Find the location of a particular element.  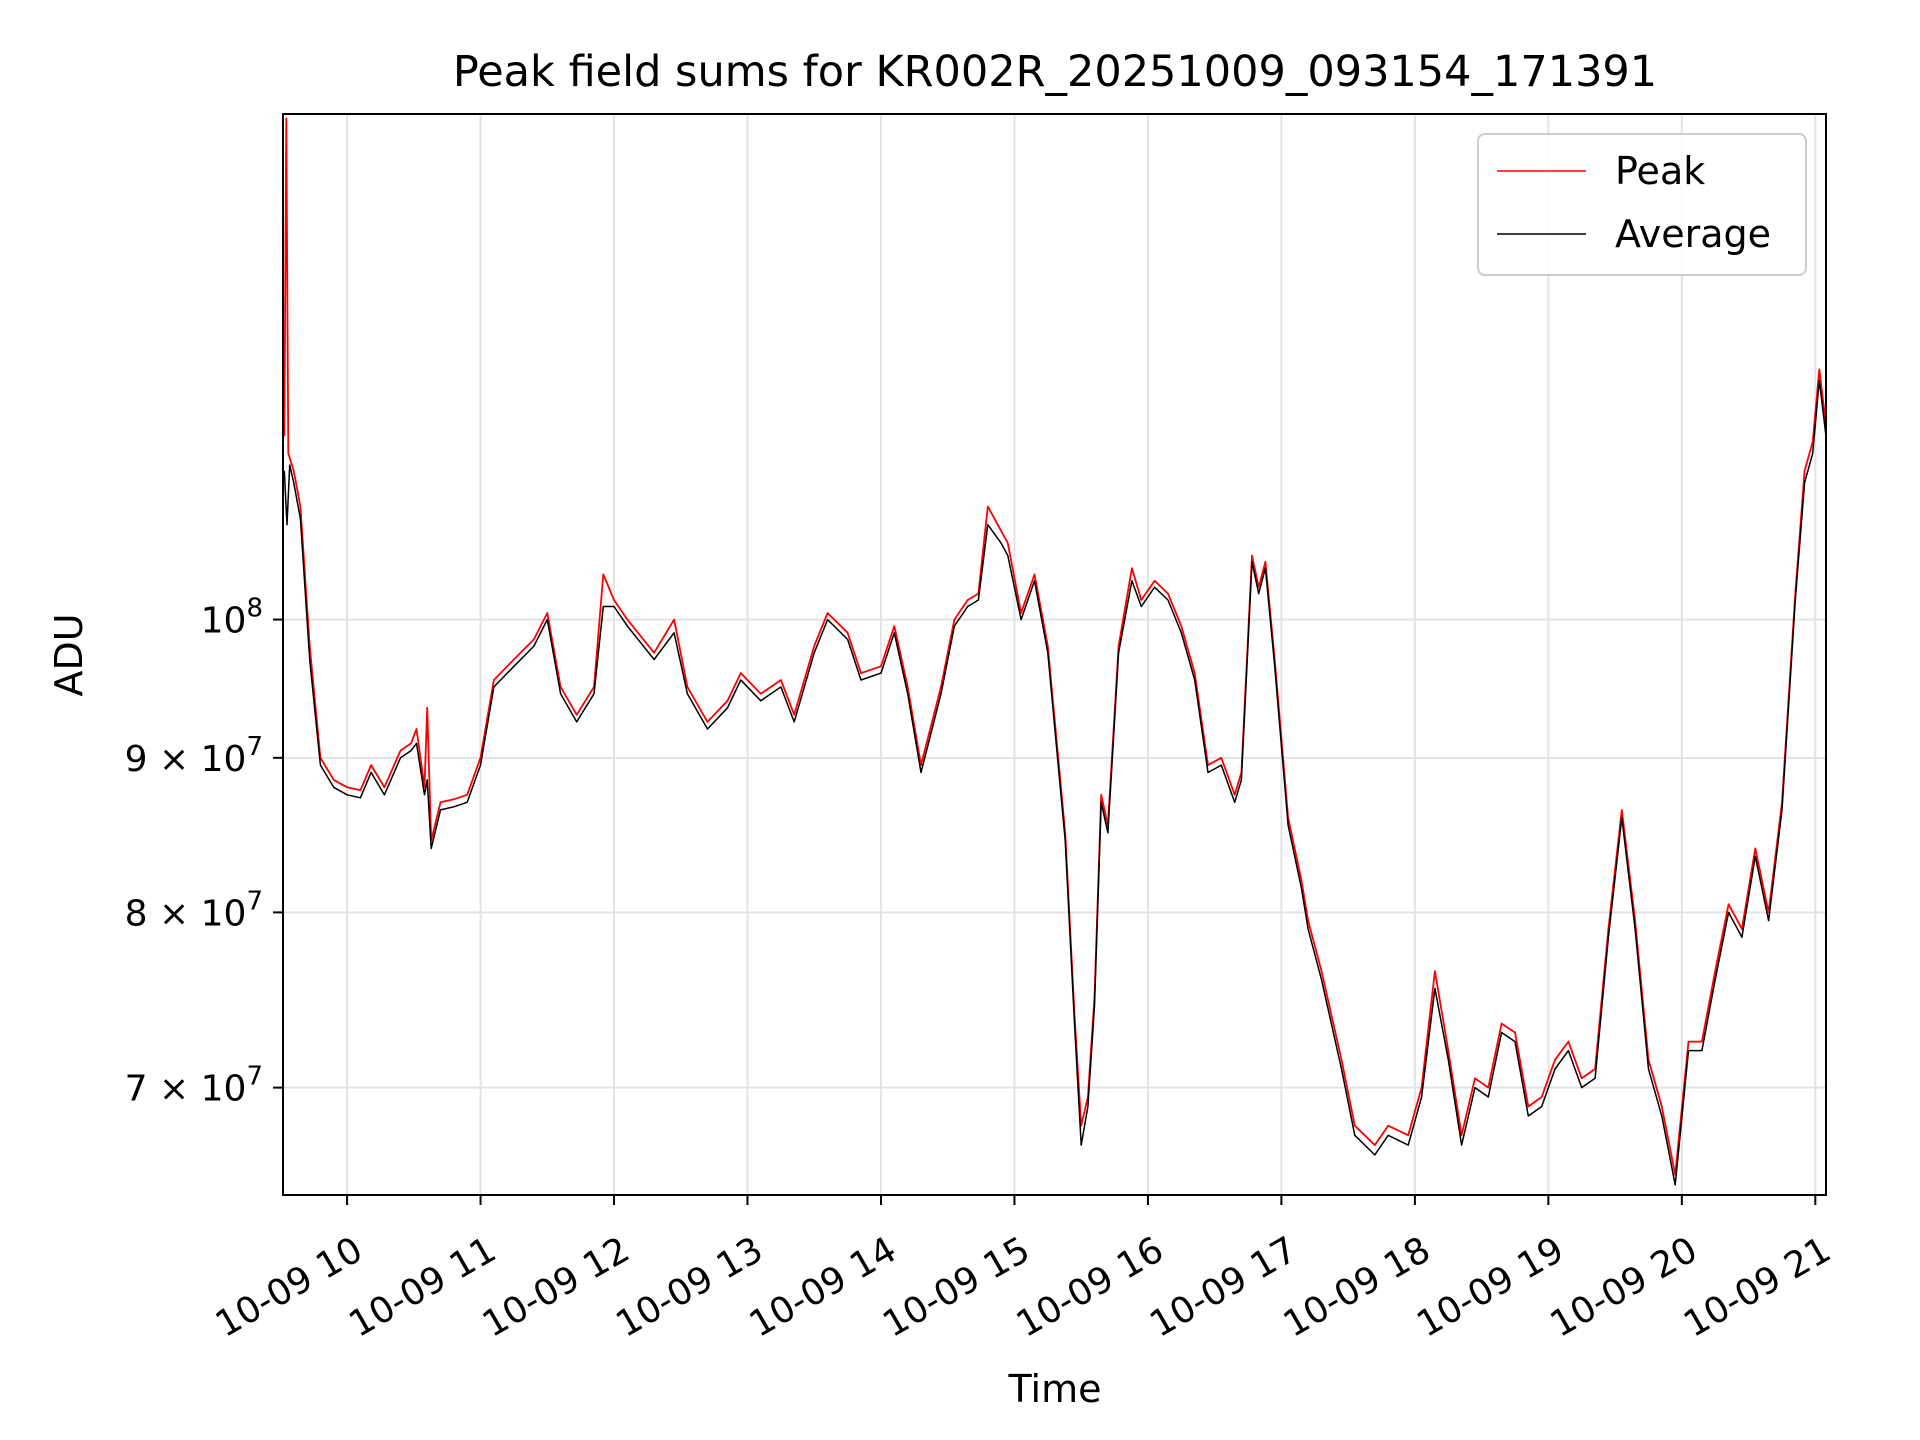

legend: Peak Average is located at coordinates (1642, 204).